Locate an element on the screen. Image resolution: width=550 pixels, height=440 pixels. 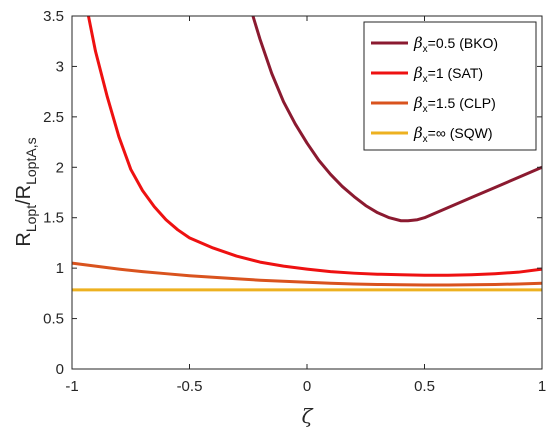
y-tick-label: 3 is located at coordinates (60, 66).